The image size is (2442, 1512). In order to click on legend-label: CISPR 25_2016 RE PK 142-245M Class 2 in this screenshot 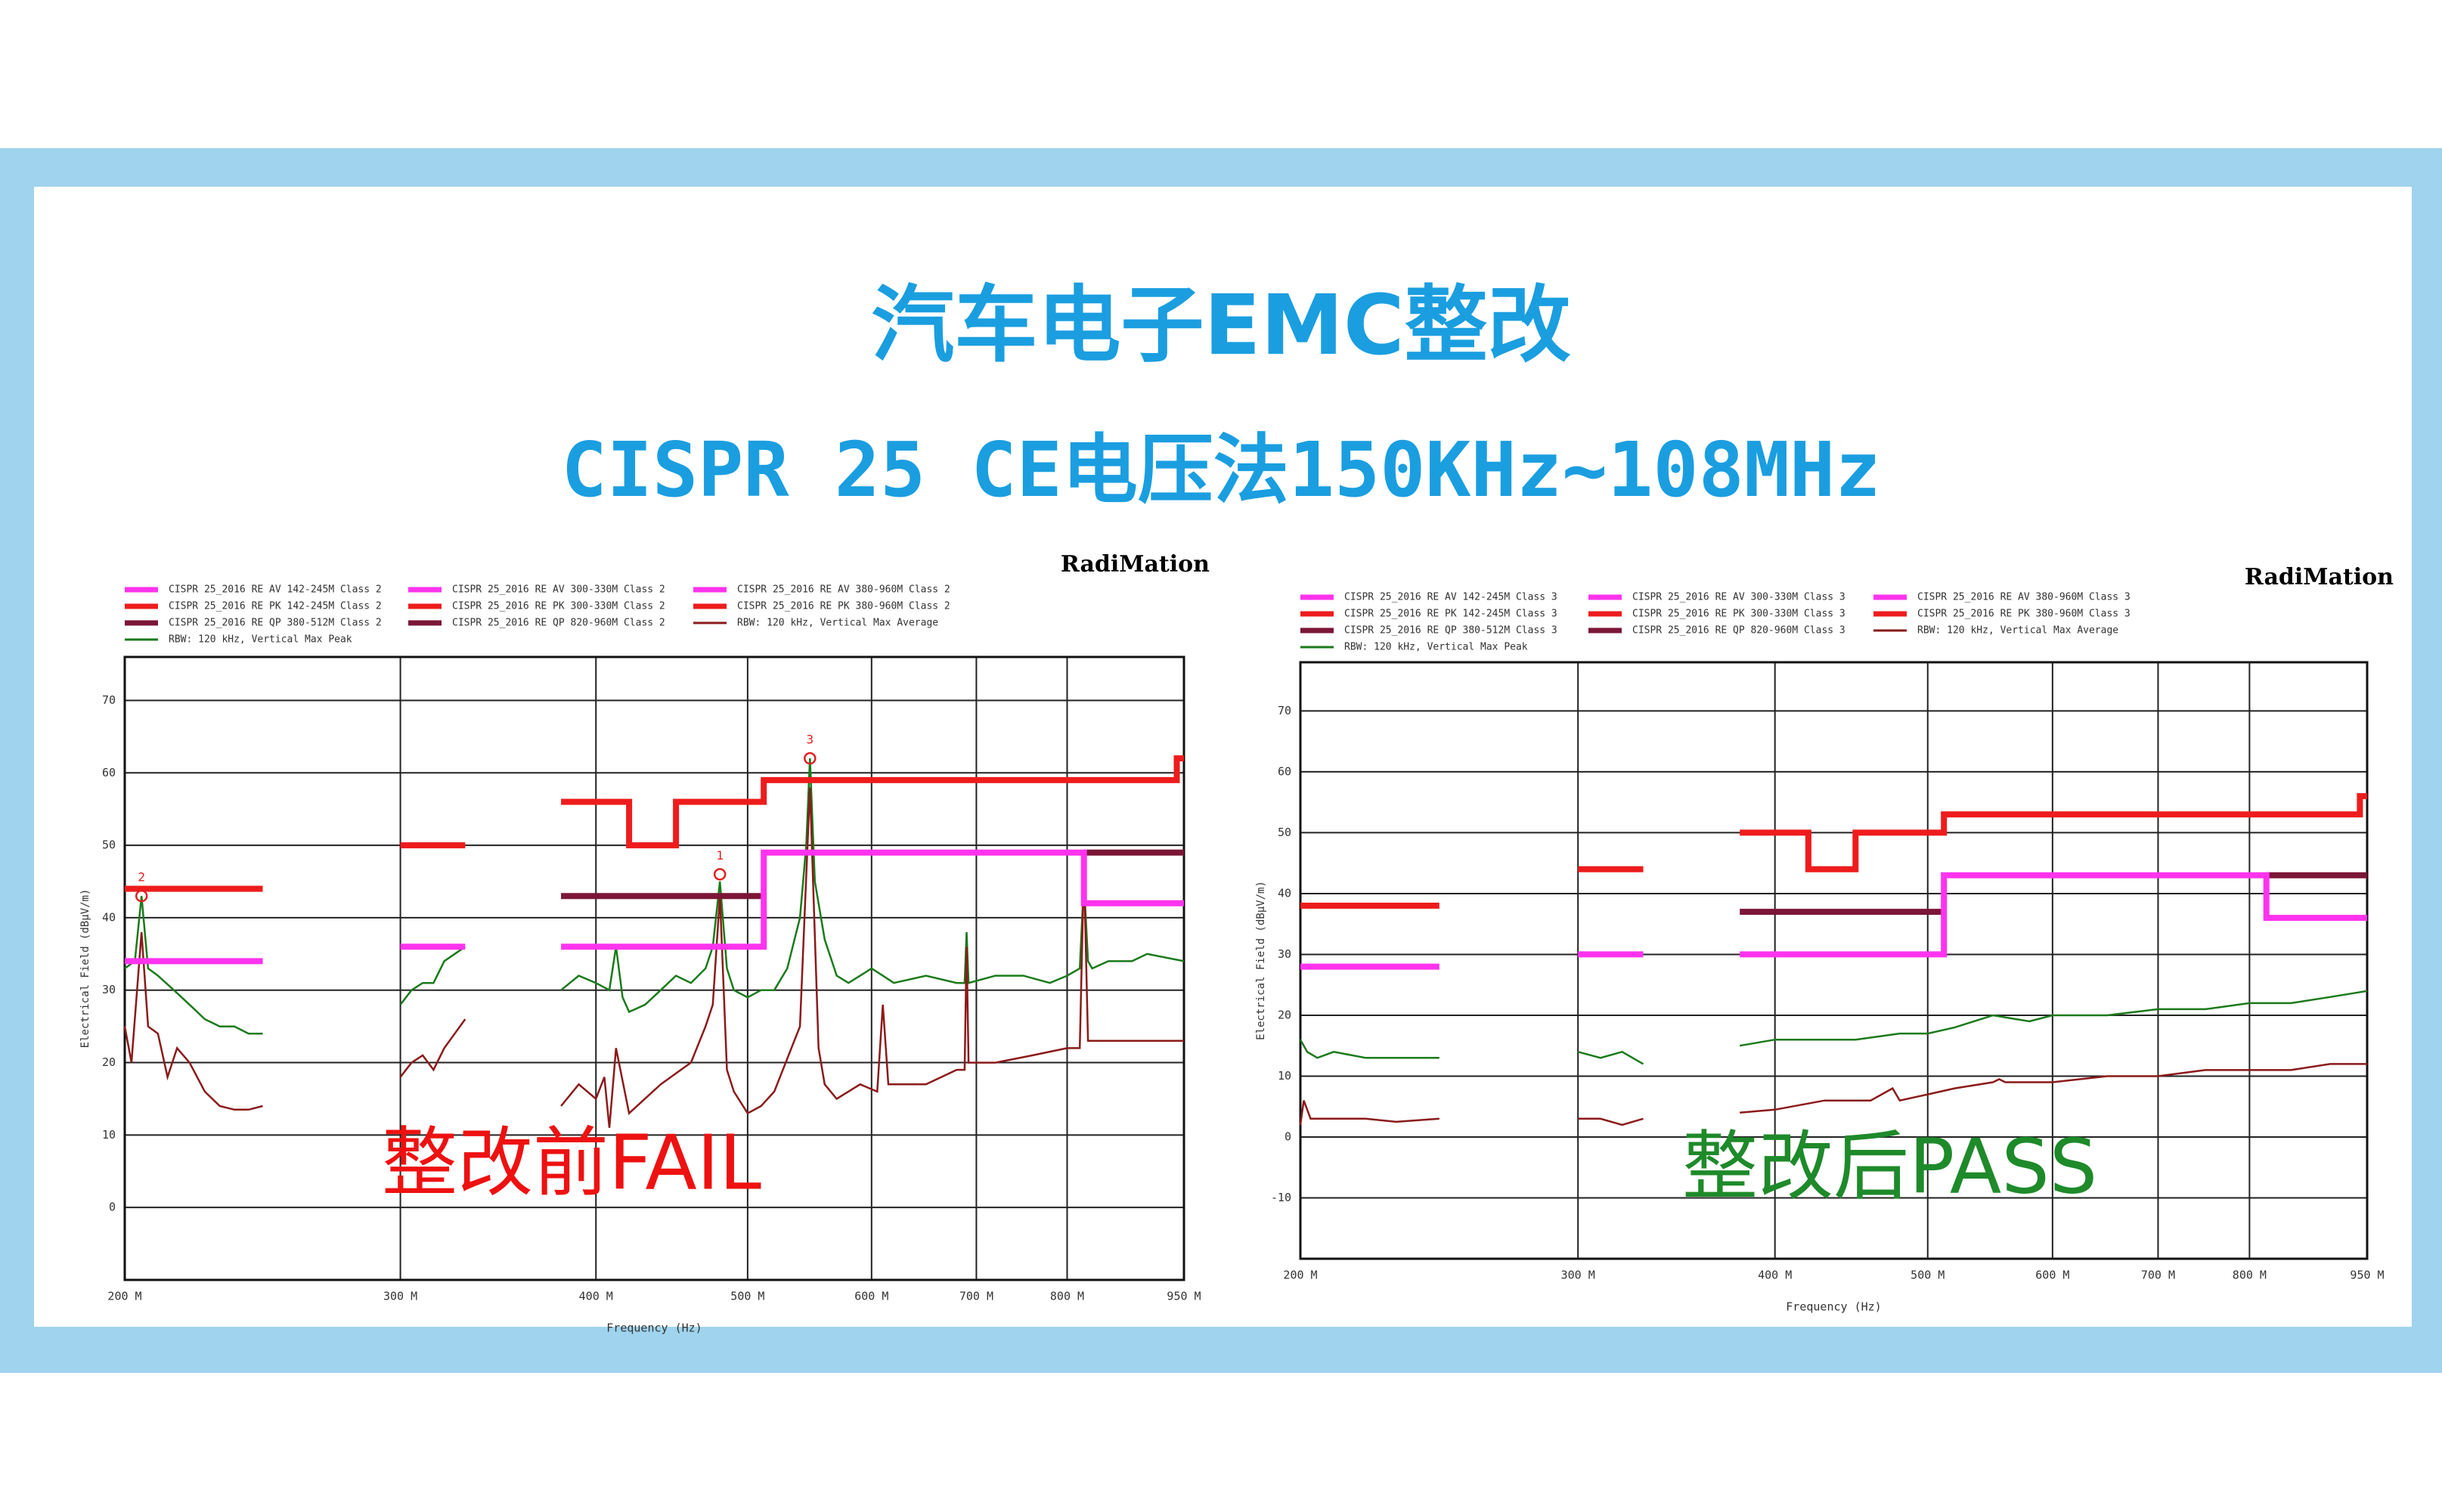, I will do `click(275, 606)`.